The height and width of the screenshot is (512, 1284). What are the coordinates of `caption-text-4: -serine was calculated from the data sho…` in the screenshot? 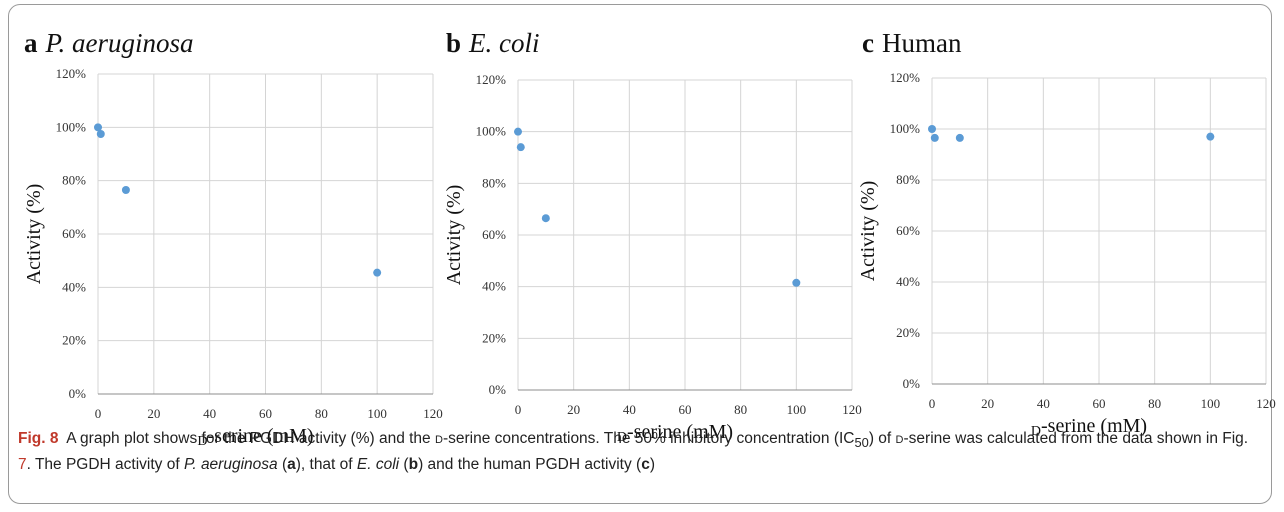 It's located at (1076, 438).